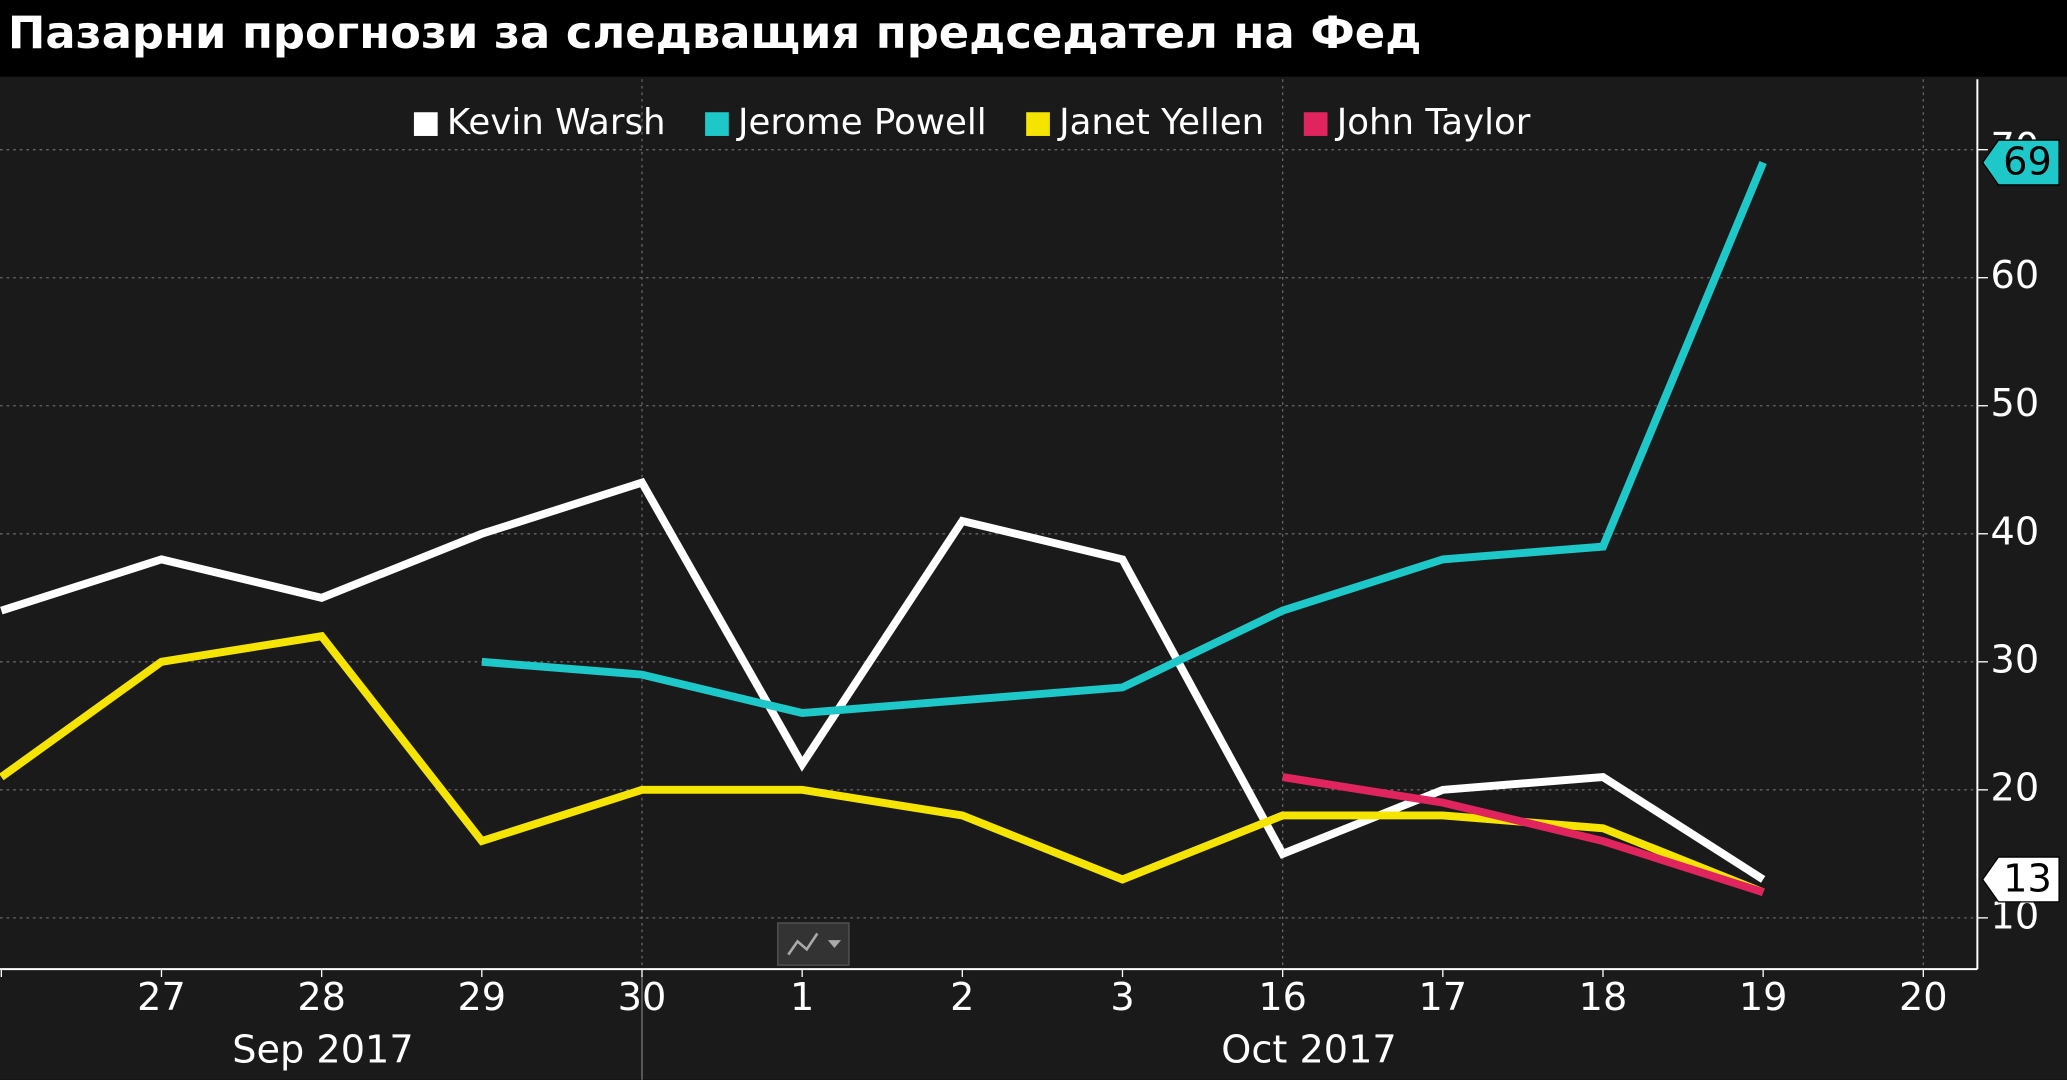 The image size is (2067, 1080). What do you see at coordinates (962, 998) in the screenshot?
I see `x-tick-label: 2` at bounding box center [962, 998].